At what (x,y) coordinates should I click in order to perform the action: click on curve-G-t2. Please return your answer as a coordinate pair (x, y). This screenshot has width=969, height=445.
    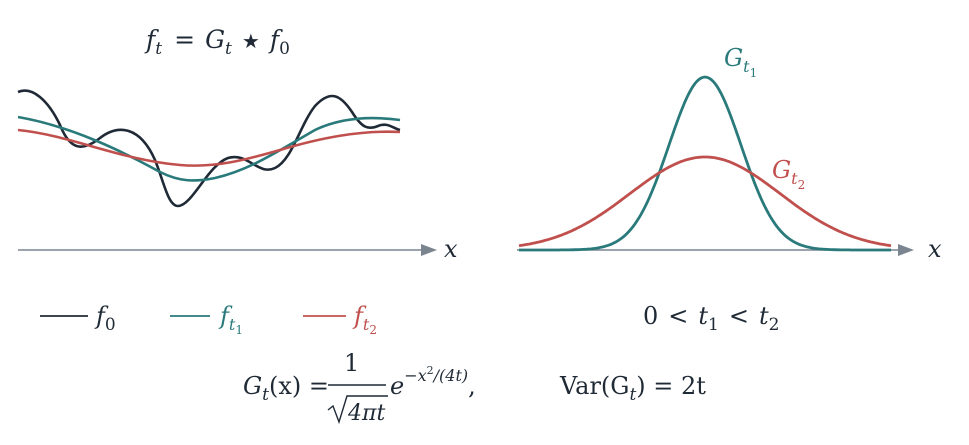
    Looking at the image, I should click on (705, 201).